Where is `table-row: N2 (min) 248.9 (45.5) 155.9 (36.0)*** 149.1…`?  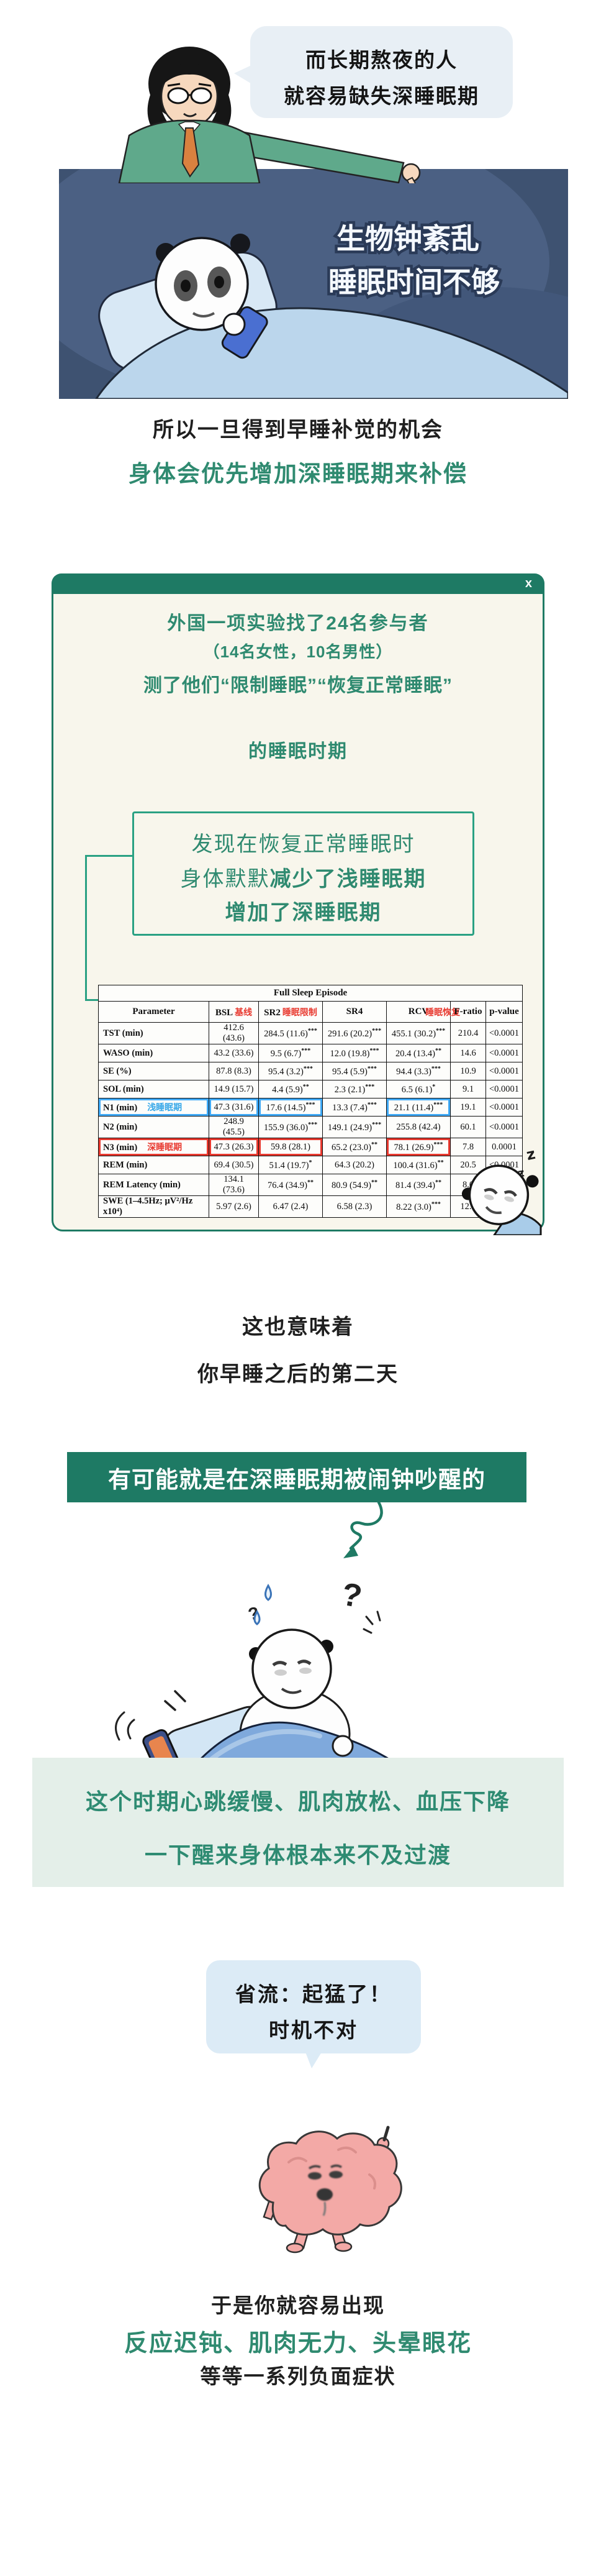 table-row: N2 (min) 248.9 (45.5) 155.9 (36.0)*** 149.1… is located at coordinates (310, 1127).